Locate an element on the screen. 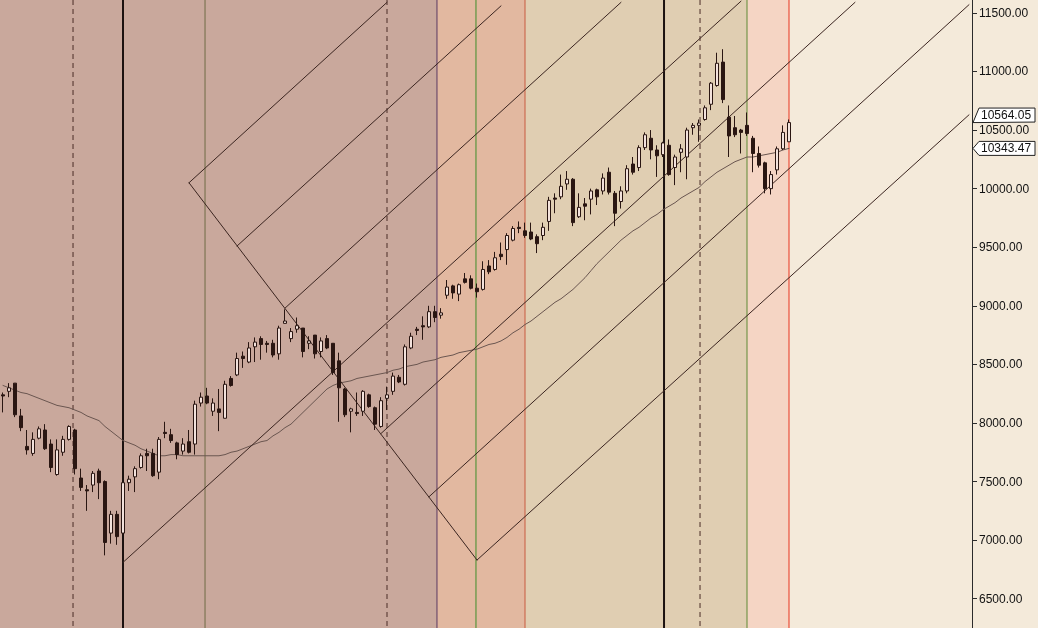  y-tick-label: 9500.00 is located at coordinates (1001, 247).